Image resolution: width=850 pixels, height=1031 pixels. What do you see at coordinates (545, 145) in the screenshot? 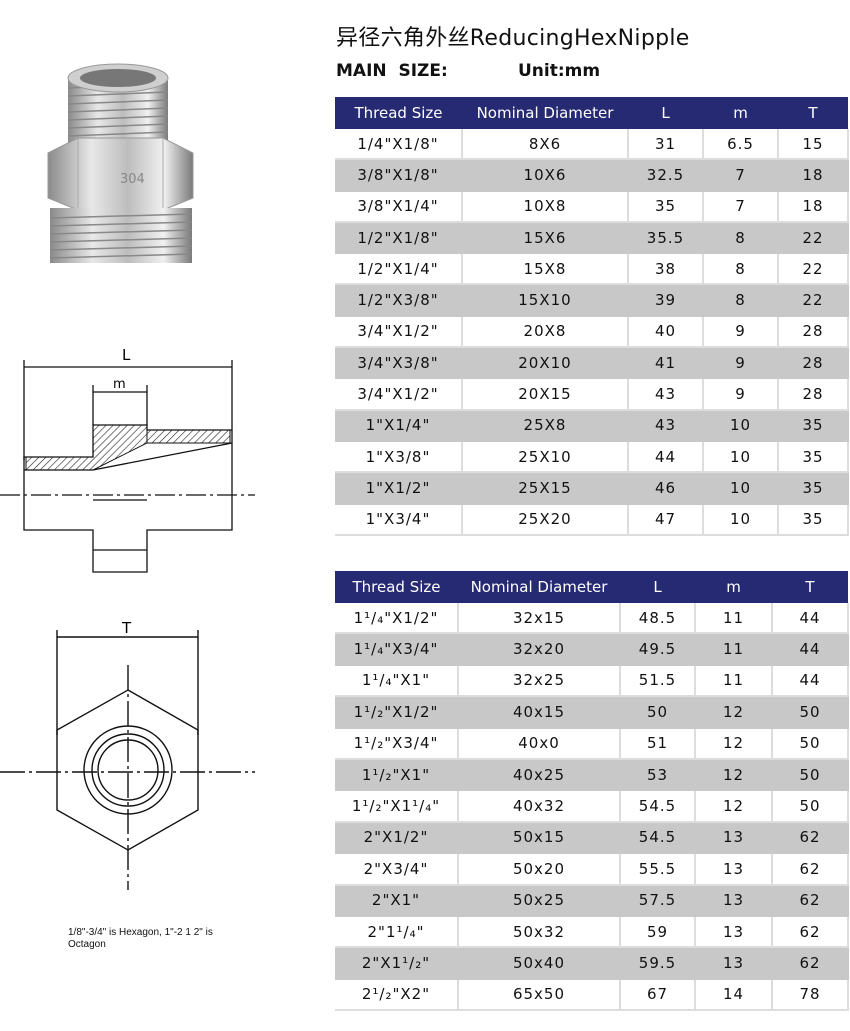
I see `cell-nominal-diameter: 8X6` at bounding box center [545, 145].